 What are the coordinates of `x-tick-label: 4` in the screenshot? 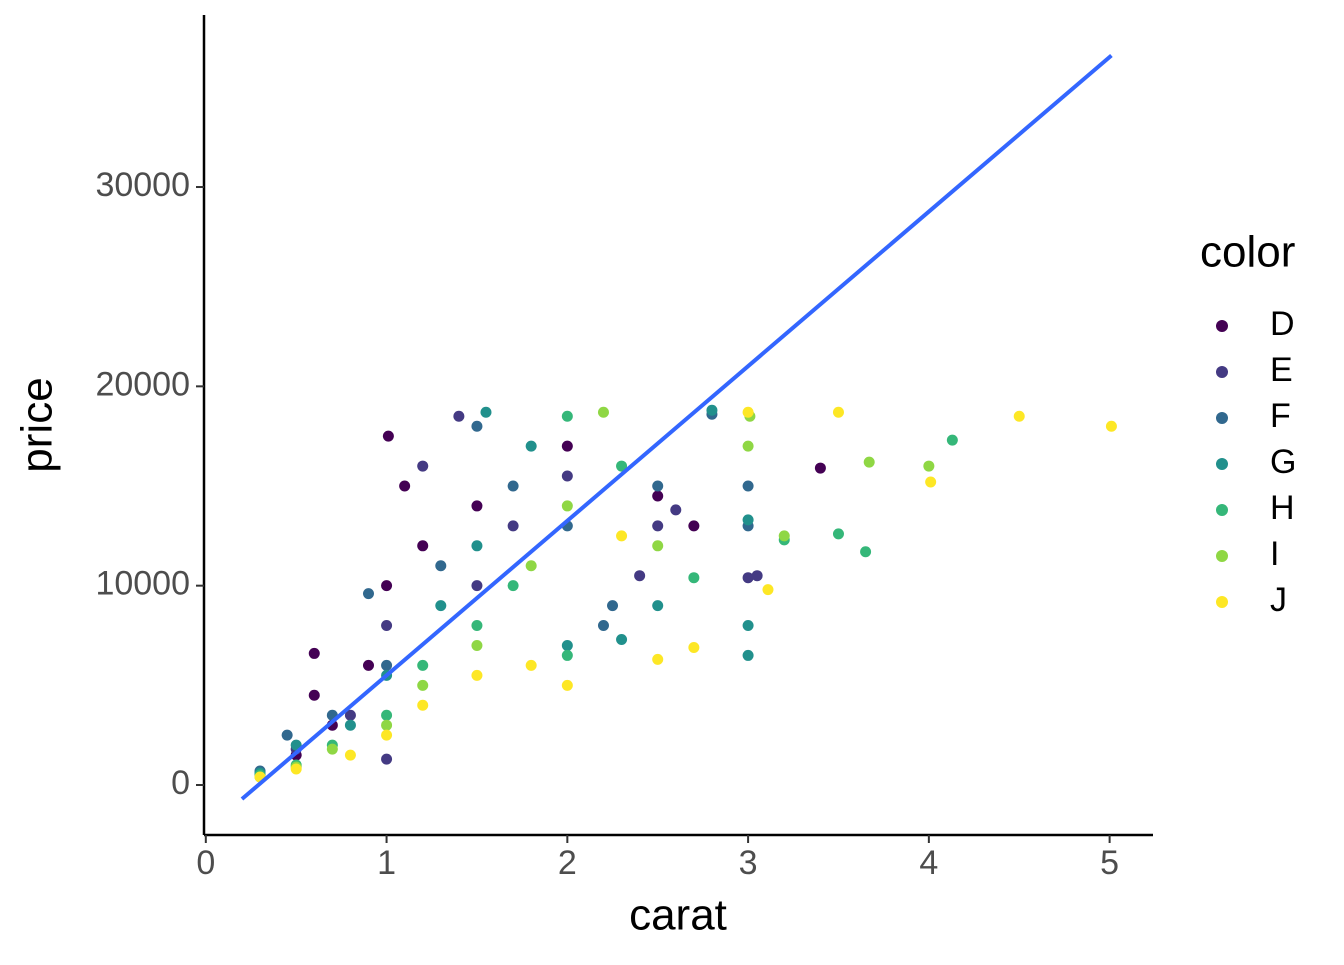 It's located at (928, 863).